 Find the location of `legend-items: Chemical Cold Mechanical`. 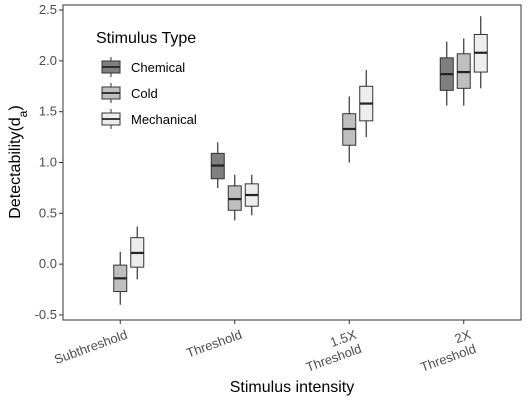

legend-items: Chemical Cold Mechanical is located at coordinates (149, 93).